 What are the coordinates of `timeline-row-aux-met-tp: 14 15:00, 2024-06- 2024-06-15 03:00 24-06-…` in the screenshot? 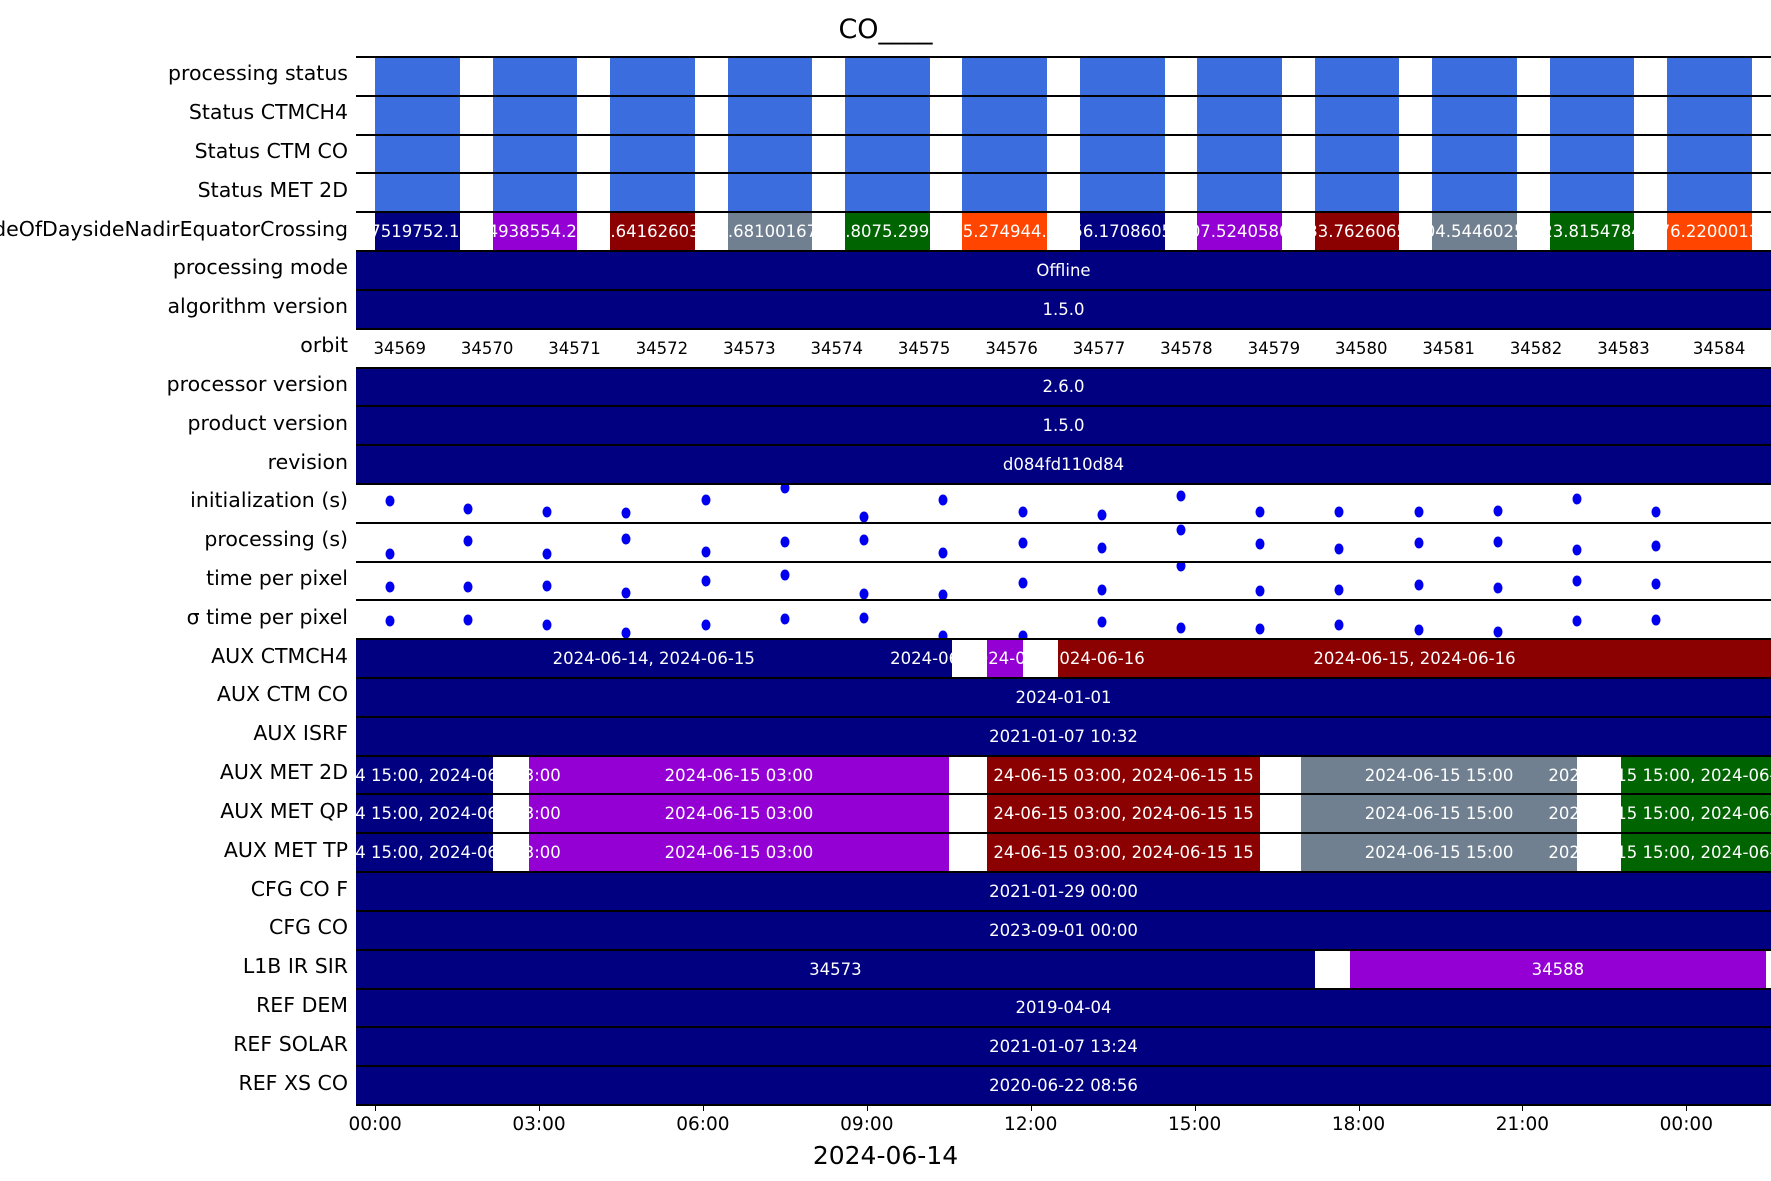 It's located at (1063, 854).